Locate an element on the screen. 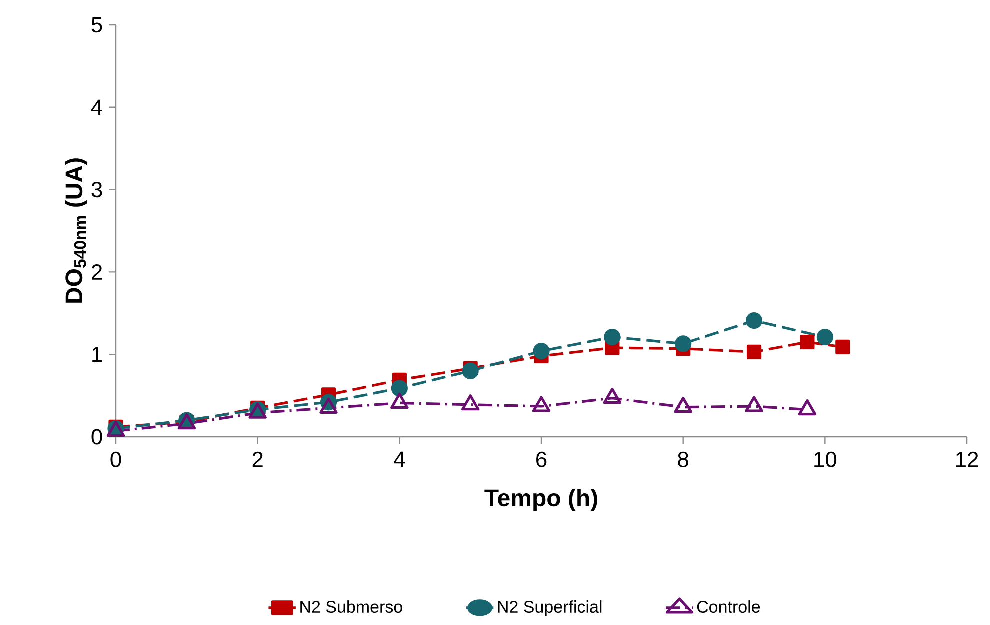  x-tick-label: 0 is located at coordinates (116, 460).